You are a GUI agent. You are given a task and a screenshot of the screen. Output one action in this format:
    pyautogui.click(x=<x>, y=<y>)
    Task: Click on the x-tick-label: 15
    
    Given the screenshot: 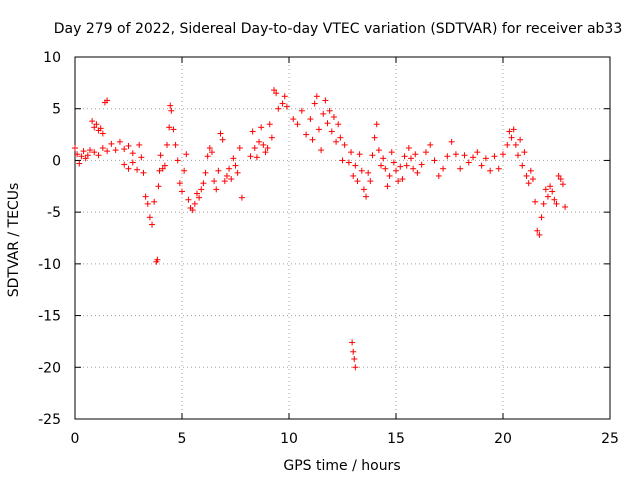 What is the action you would take?
    pyautogui.click(x=396, y=439)
    